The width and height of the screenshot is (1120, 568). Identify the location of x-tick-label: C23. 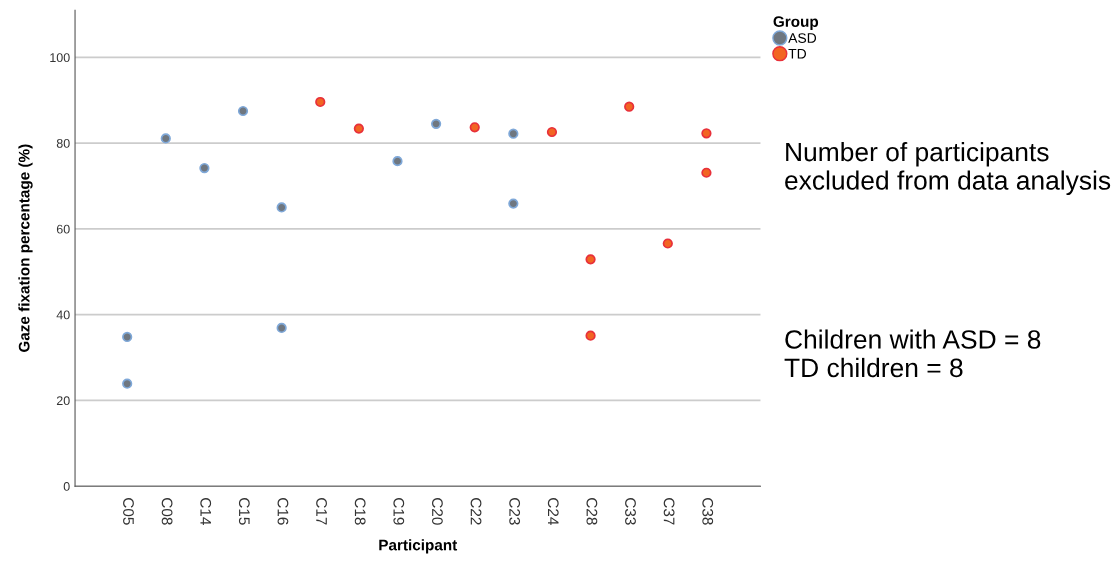
(515, 511).